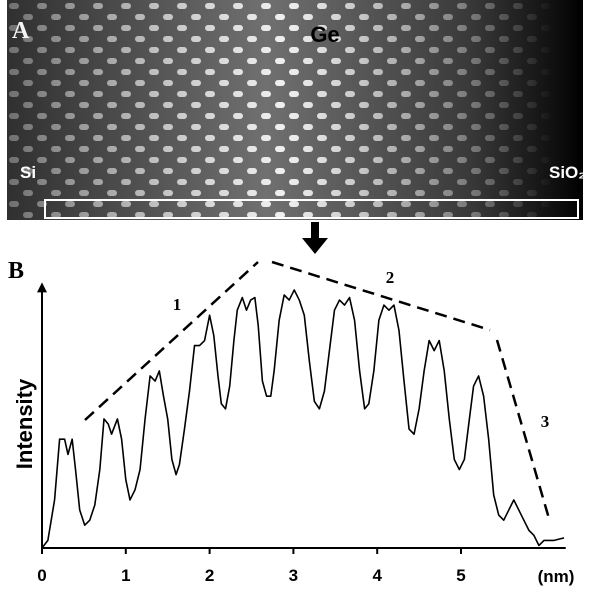 This screenshot has width=595, height=591. Describe the element at coordinates (293, 575) in the screenshot. I see `x-tick-label: 3` at that location.